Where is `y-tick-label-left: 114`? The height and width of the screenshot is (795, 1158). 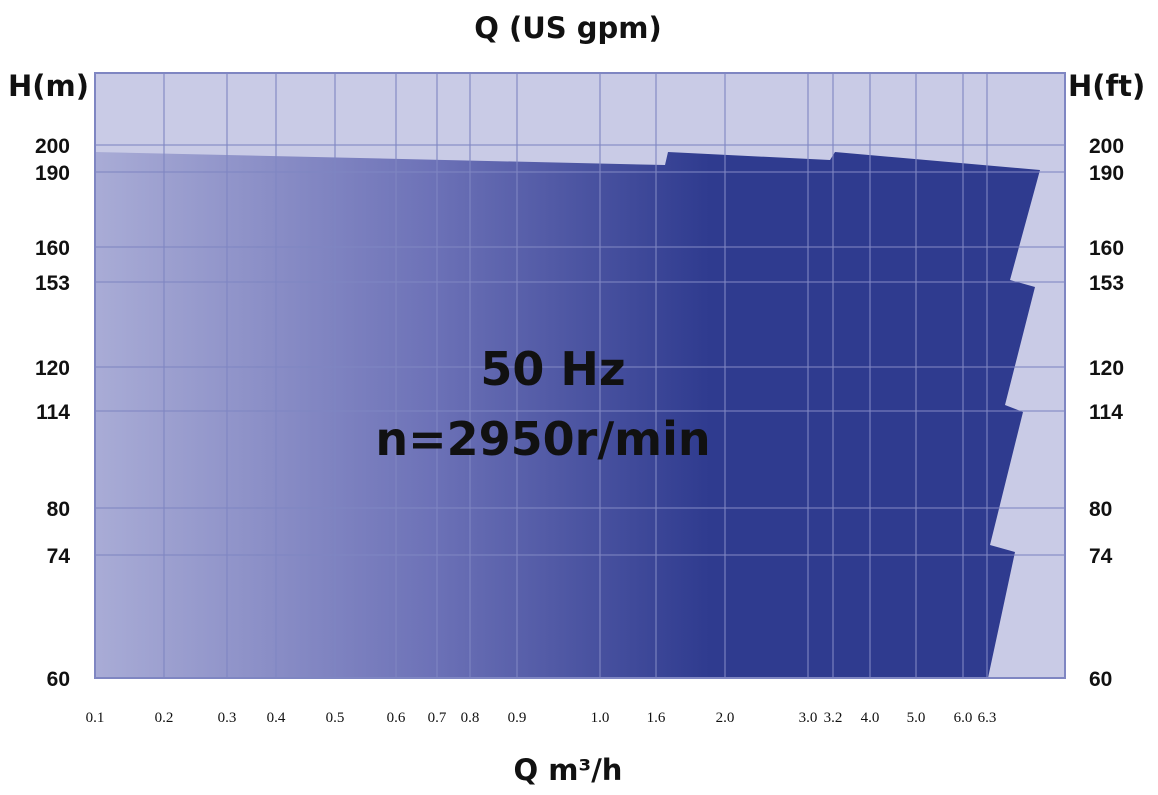
y-tick-label-left: 114 is located at coordinates (53, 412).